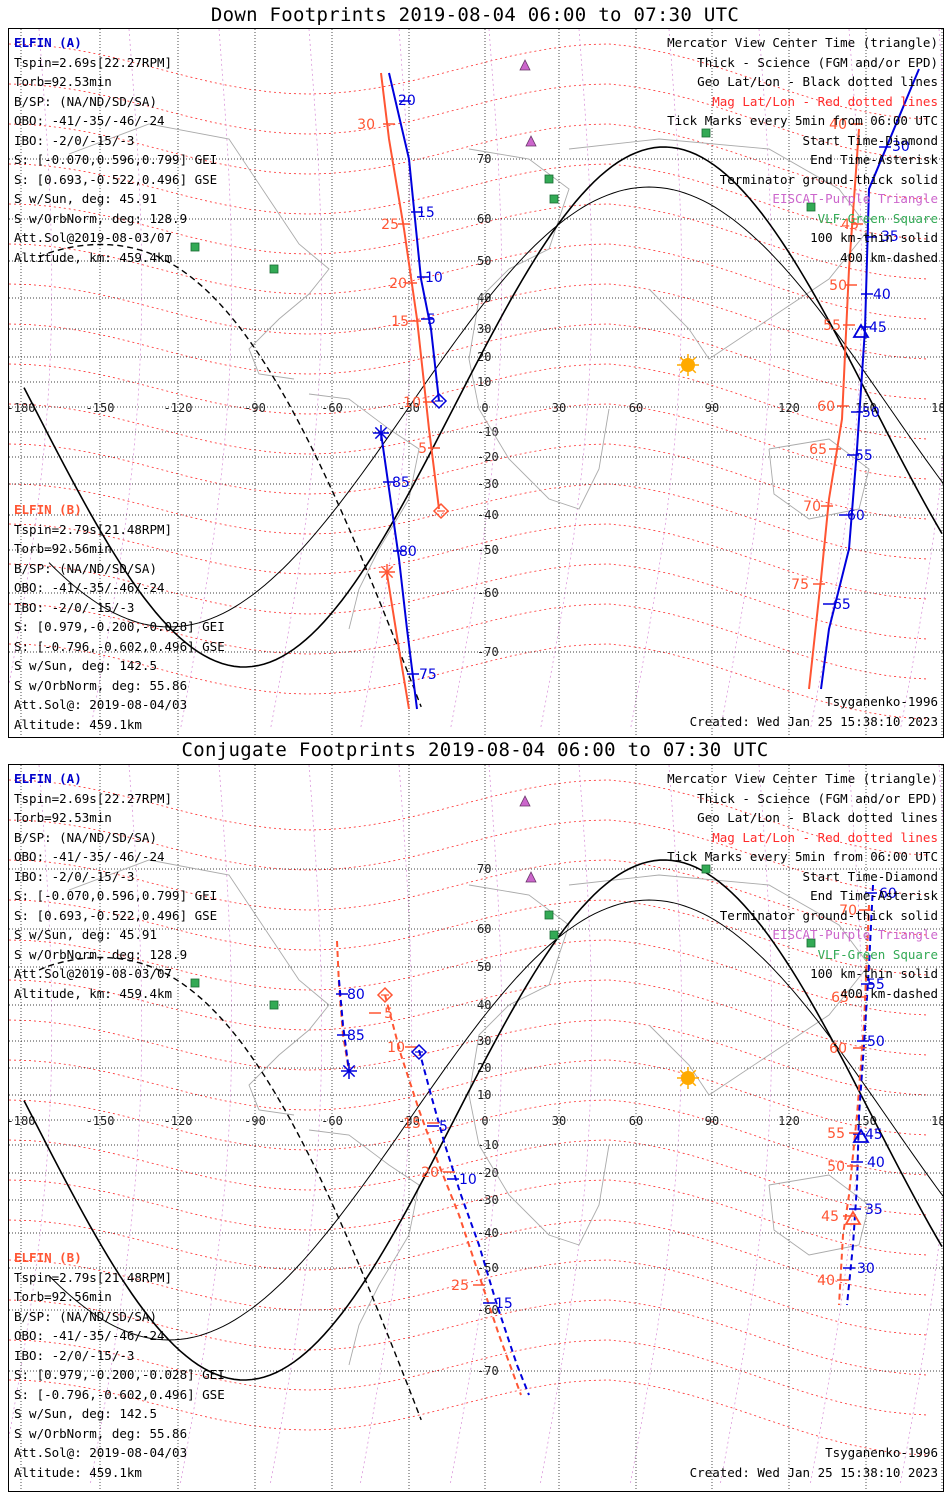  Describe the element at coordinates (366, 125) in the screenshot. I see `track-time-label: 30` at that location.